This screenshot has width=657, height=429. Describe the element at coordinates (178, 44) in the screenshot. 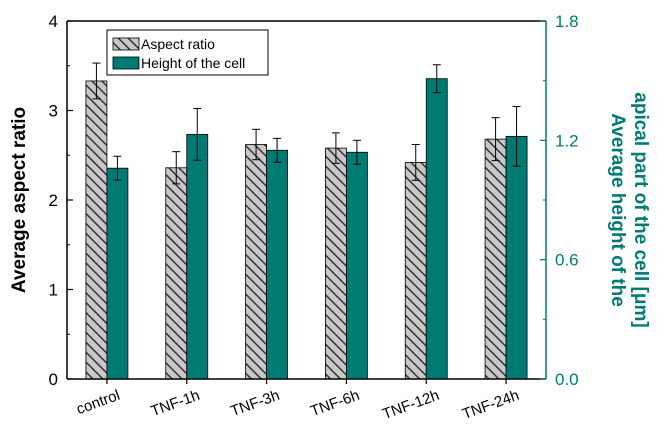

I see `legend-label-aspect-ratio: Aspect ratio` at that location.